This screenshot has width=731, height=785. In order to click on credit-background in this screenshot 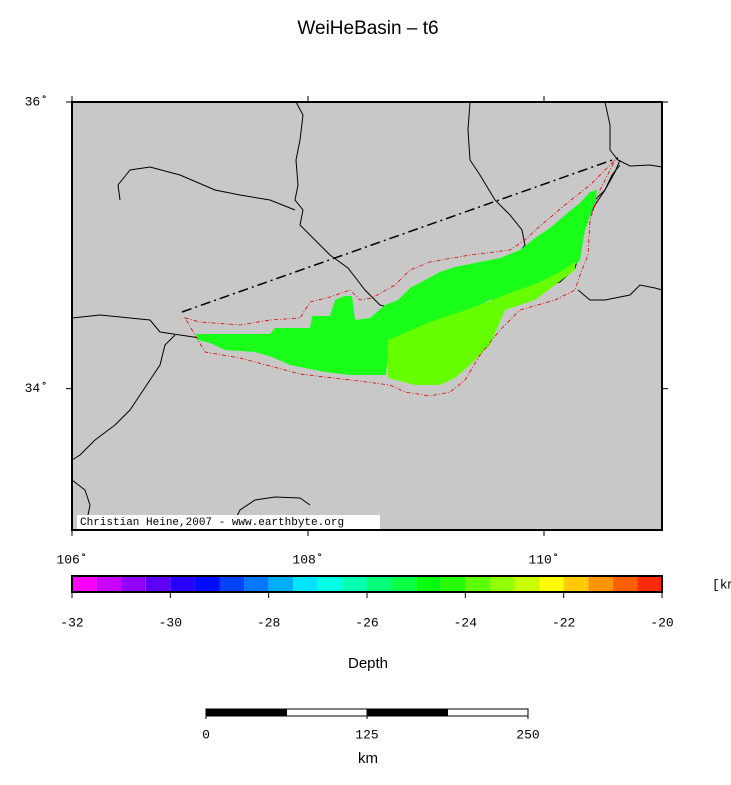, I will do `click(228, 522)`.